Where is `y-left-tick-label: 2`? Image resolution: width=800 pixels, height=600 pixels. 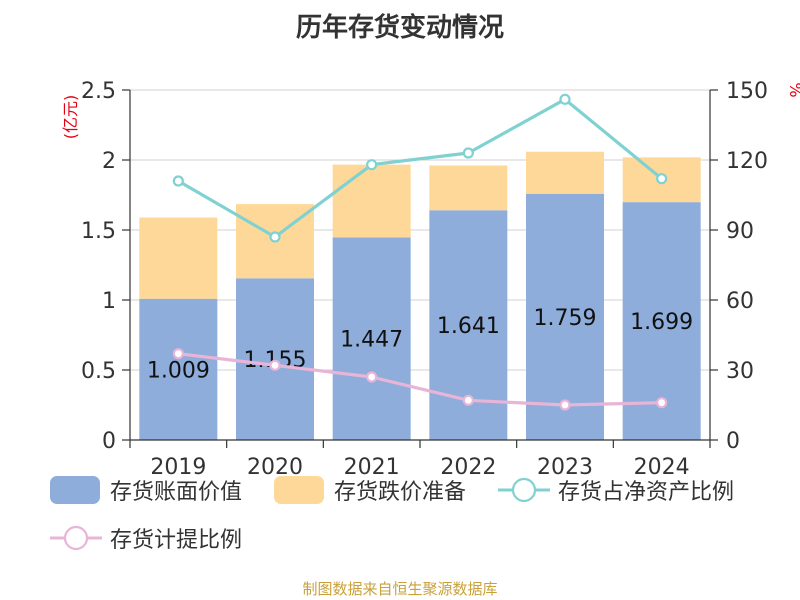
y-left-tick-label: 2 is located at coordinates (109, 161).